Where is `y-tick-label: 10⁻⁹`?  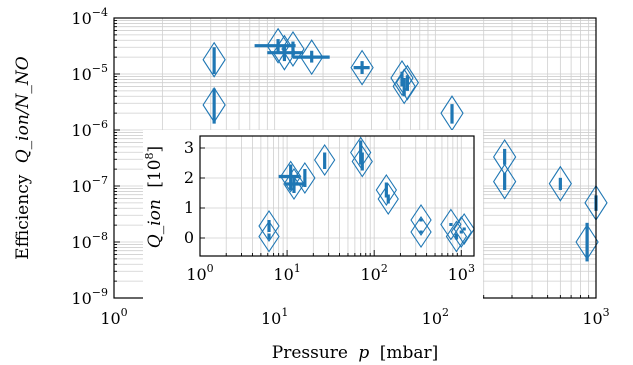
y-tick-label: 10⁻⁹ is located at coordinates (89, 297).